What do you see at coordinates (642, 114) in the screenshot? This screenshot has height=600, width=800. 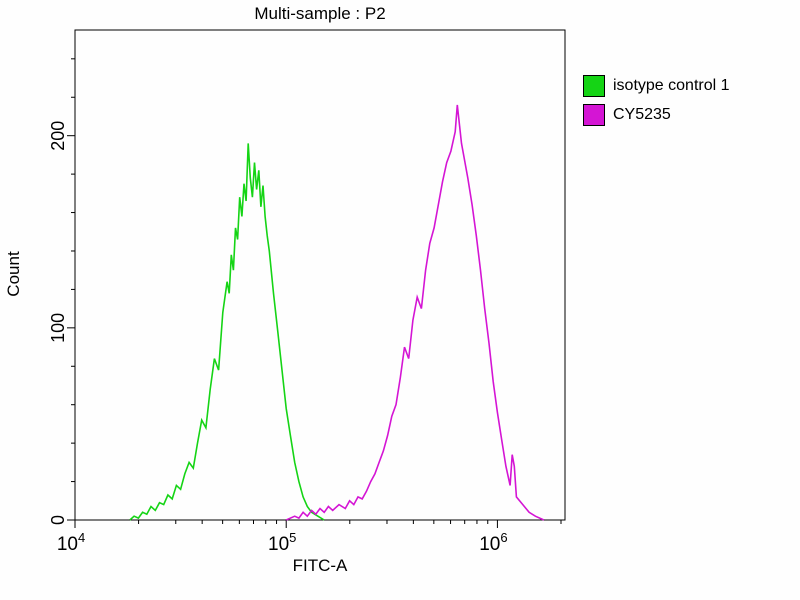 I see `legend-label: CY5235` at bounding box center [642, 114].